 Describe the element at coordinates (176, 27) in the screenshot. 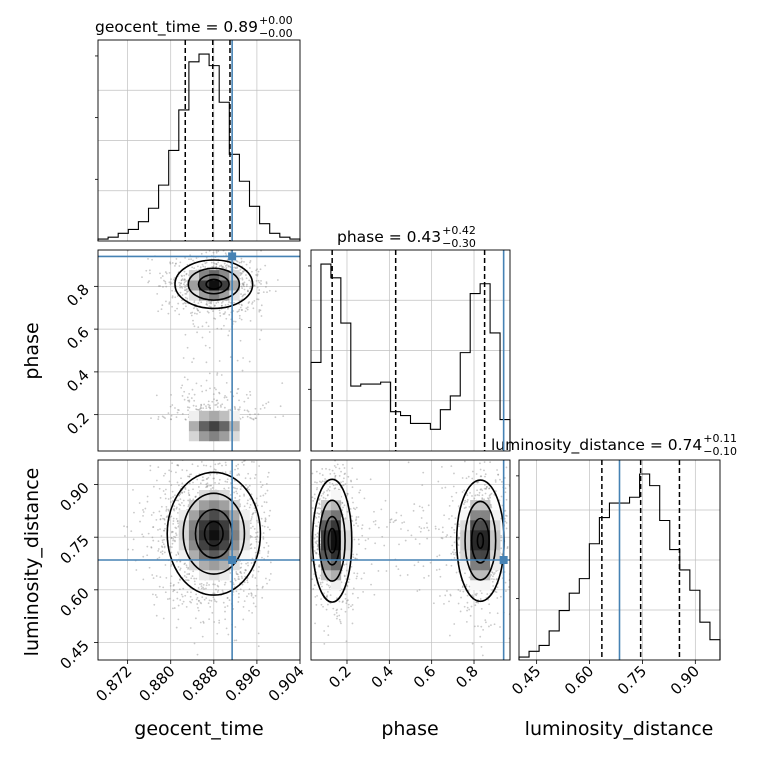

I see `title-geocent-time: geocent_time = 0.89` at that location.